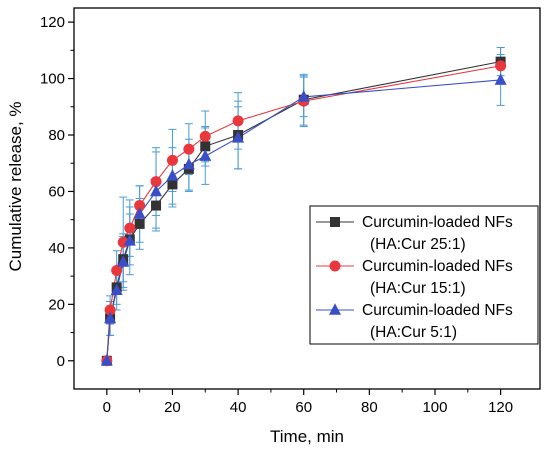 The height and width of the screenshot is (454, 550). I want to click on x-tick-label-2: 40, so click(238, 407).